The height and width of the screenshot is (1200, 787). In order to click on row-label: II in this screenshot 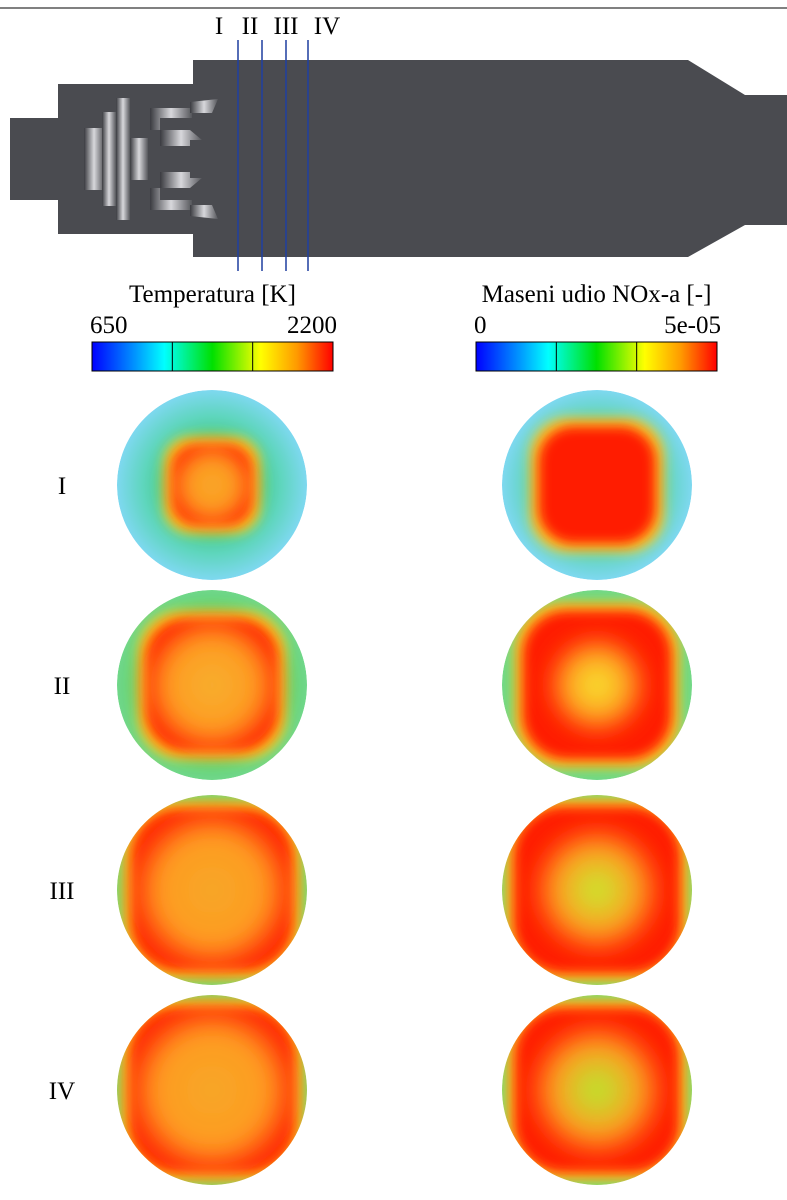, I will do `click(62, 686)`.